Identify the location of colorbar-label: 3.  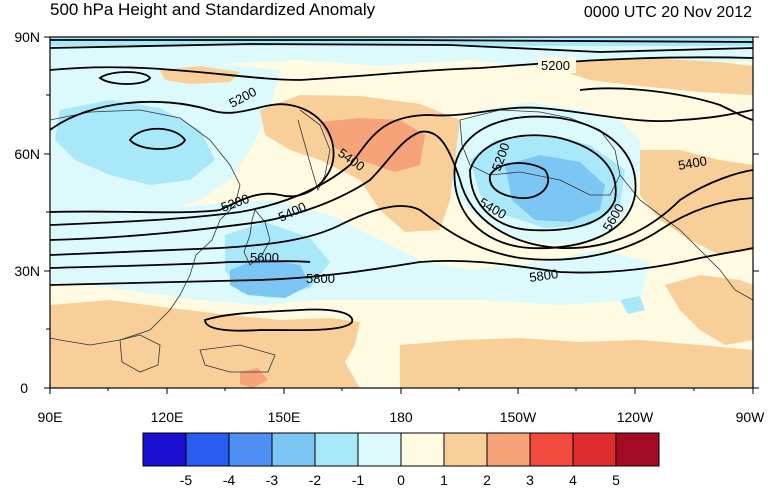
(530, 480).